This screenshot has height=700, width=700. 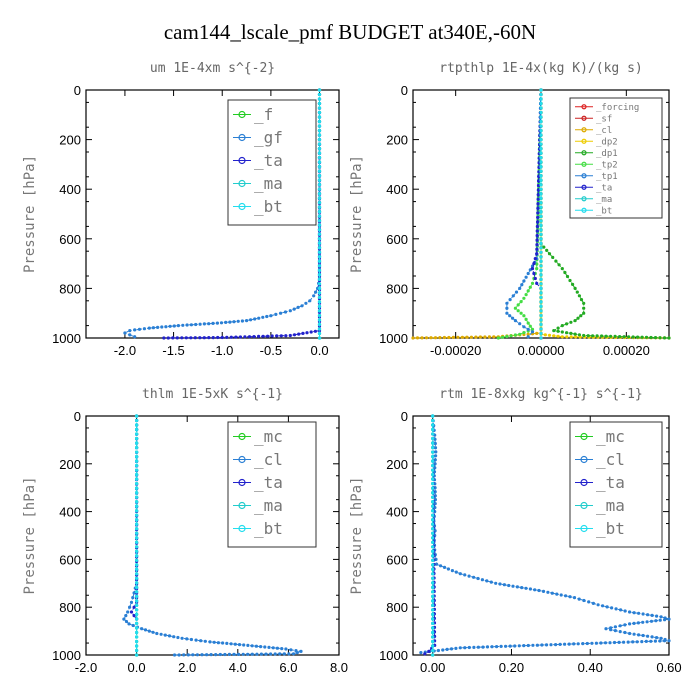 I want to click on legend-label: _ta, so click(x=268, y=160).